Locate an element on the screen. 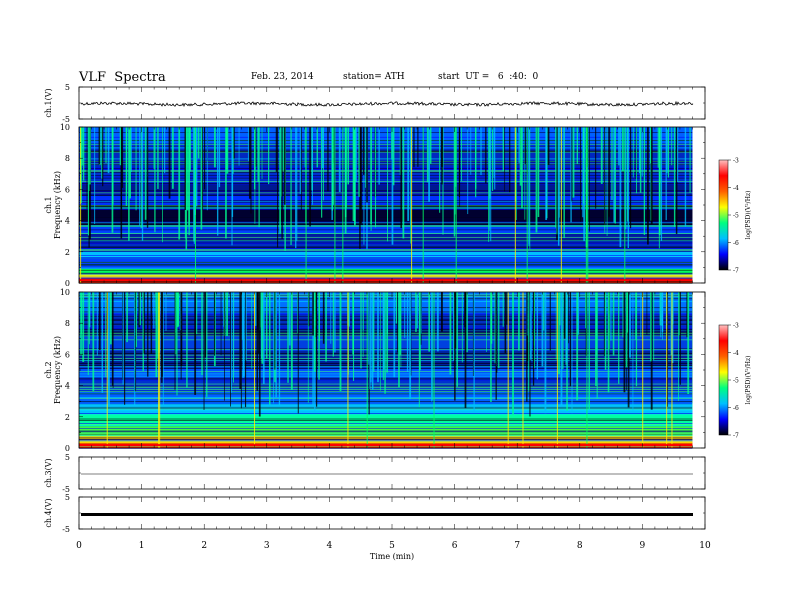  x-tick-label: 6 is located at coordinates (455, 546).